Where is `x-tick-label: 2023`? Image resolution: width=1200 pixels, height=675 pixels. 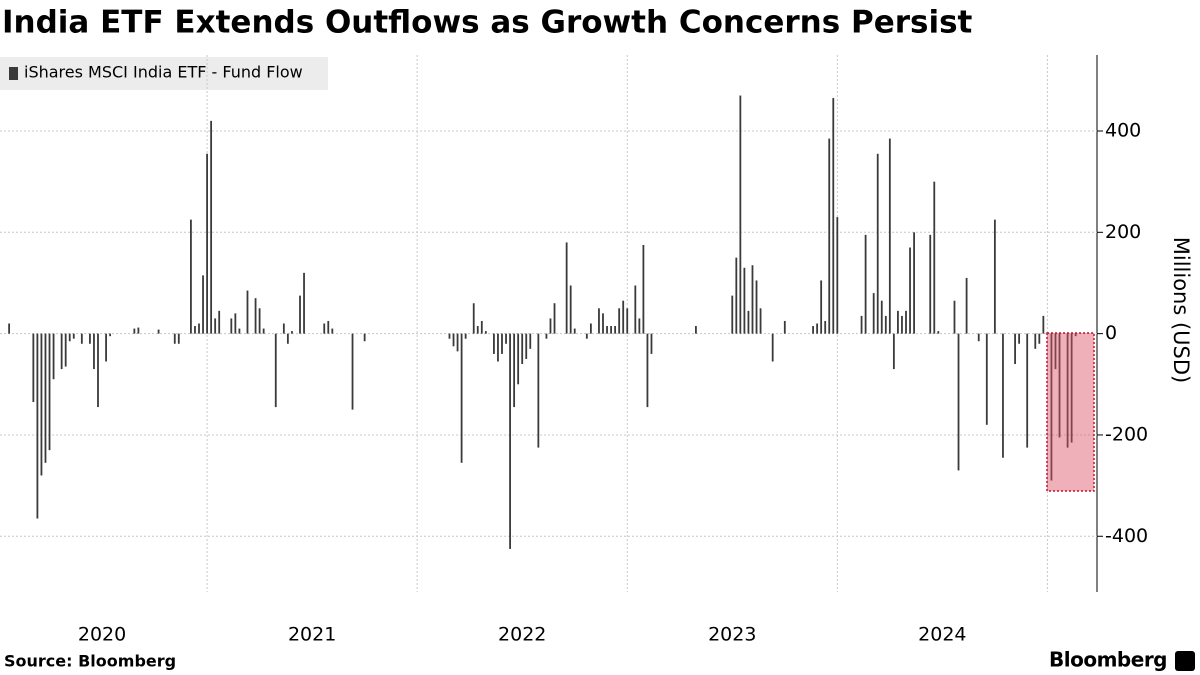 x-tick-label: 2023 is located at coordinates (732, 635).